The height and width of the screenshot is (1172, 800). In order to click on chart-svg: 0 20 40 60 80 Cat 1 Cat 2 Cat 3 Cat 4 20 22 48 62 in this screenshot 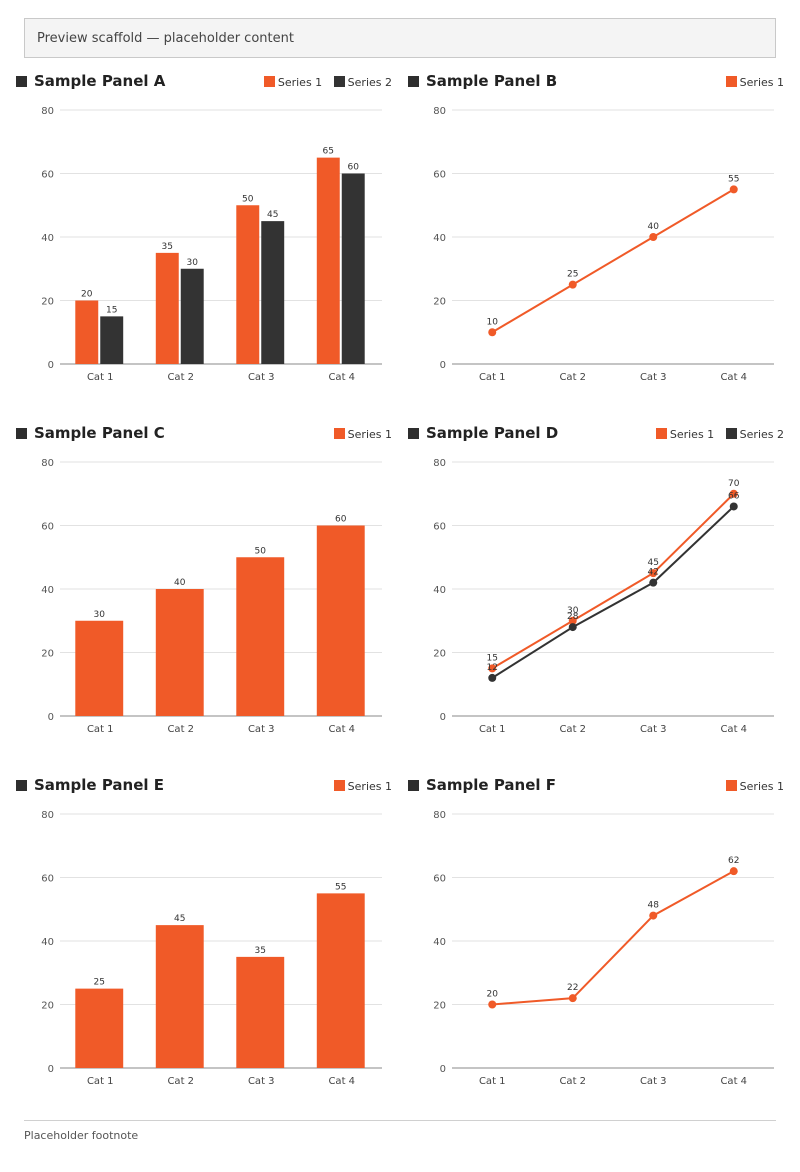, I will do `click(603, 948)`.